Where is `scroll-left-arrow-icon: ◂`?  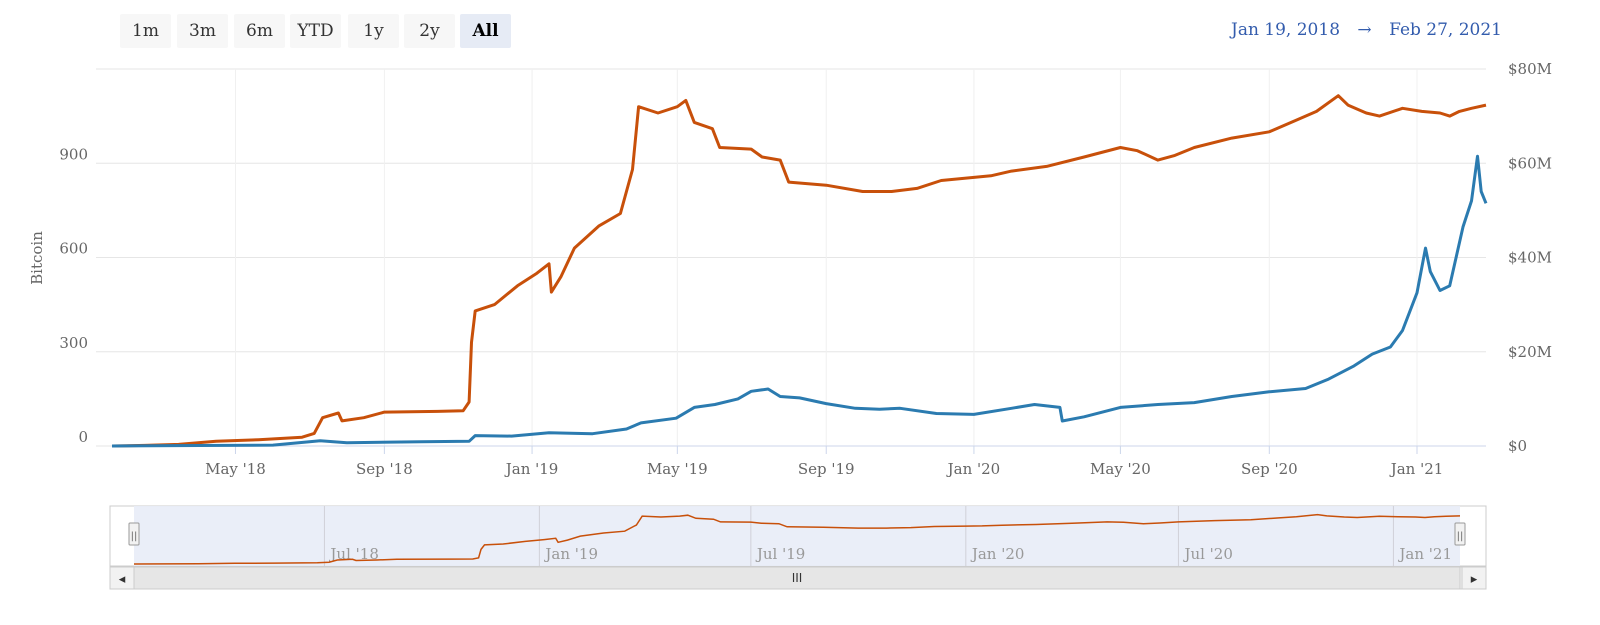 scroll-left-arrow-icon: ◂ is located at coordinates (122, 579).